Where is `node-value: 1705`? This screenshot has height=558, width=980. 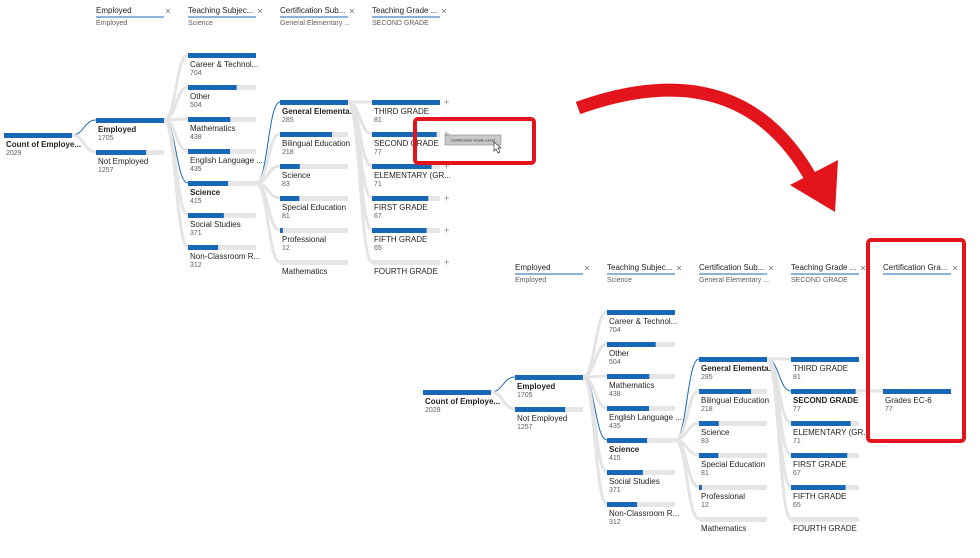 node-value: 1705 is located at coordinates (106, 138).